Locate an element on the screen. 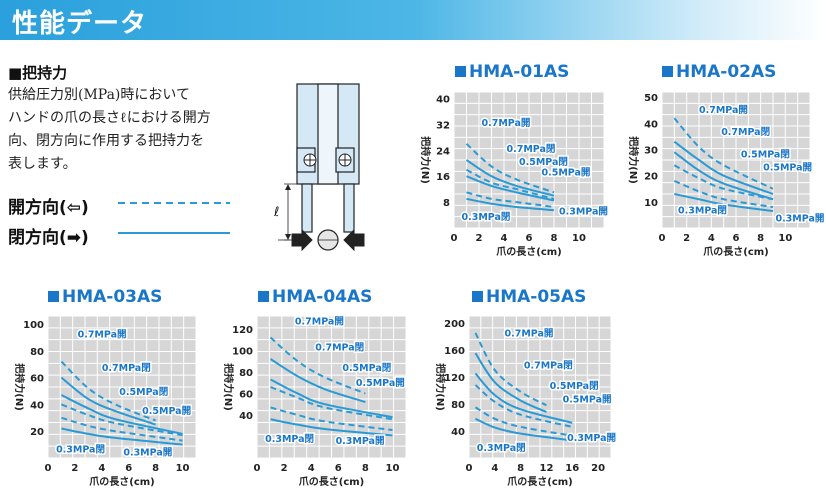 The width and height of the screenshot is (826, 494). x-tick-label: 12 is located at coordinates (546, 468).